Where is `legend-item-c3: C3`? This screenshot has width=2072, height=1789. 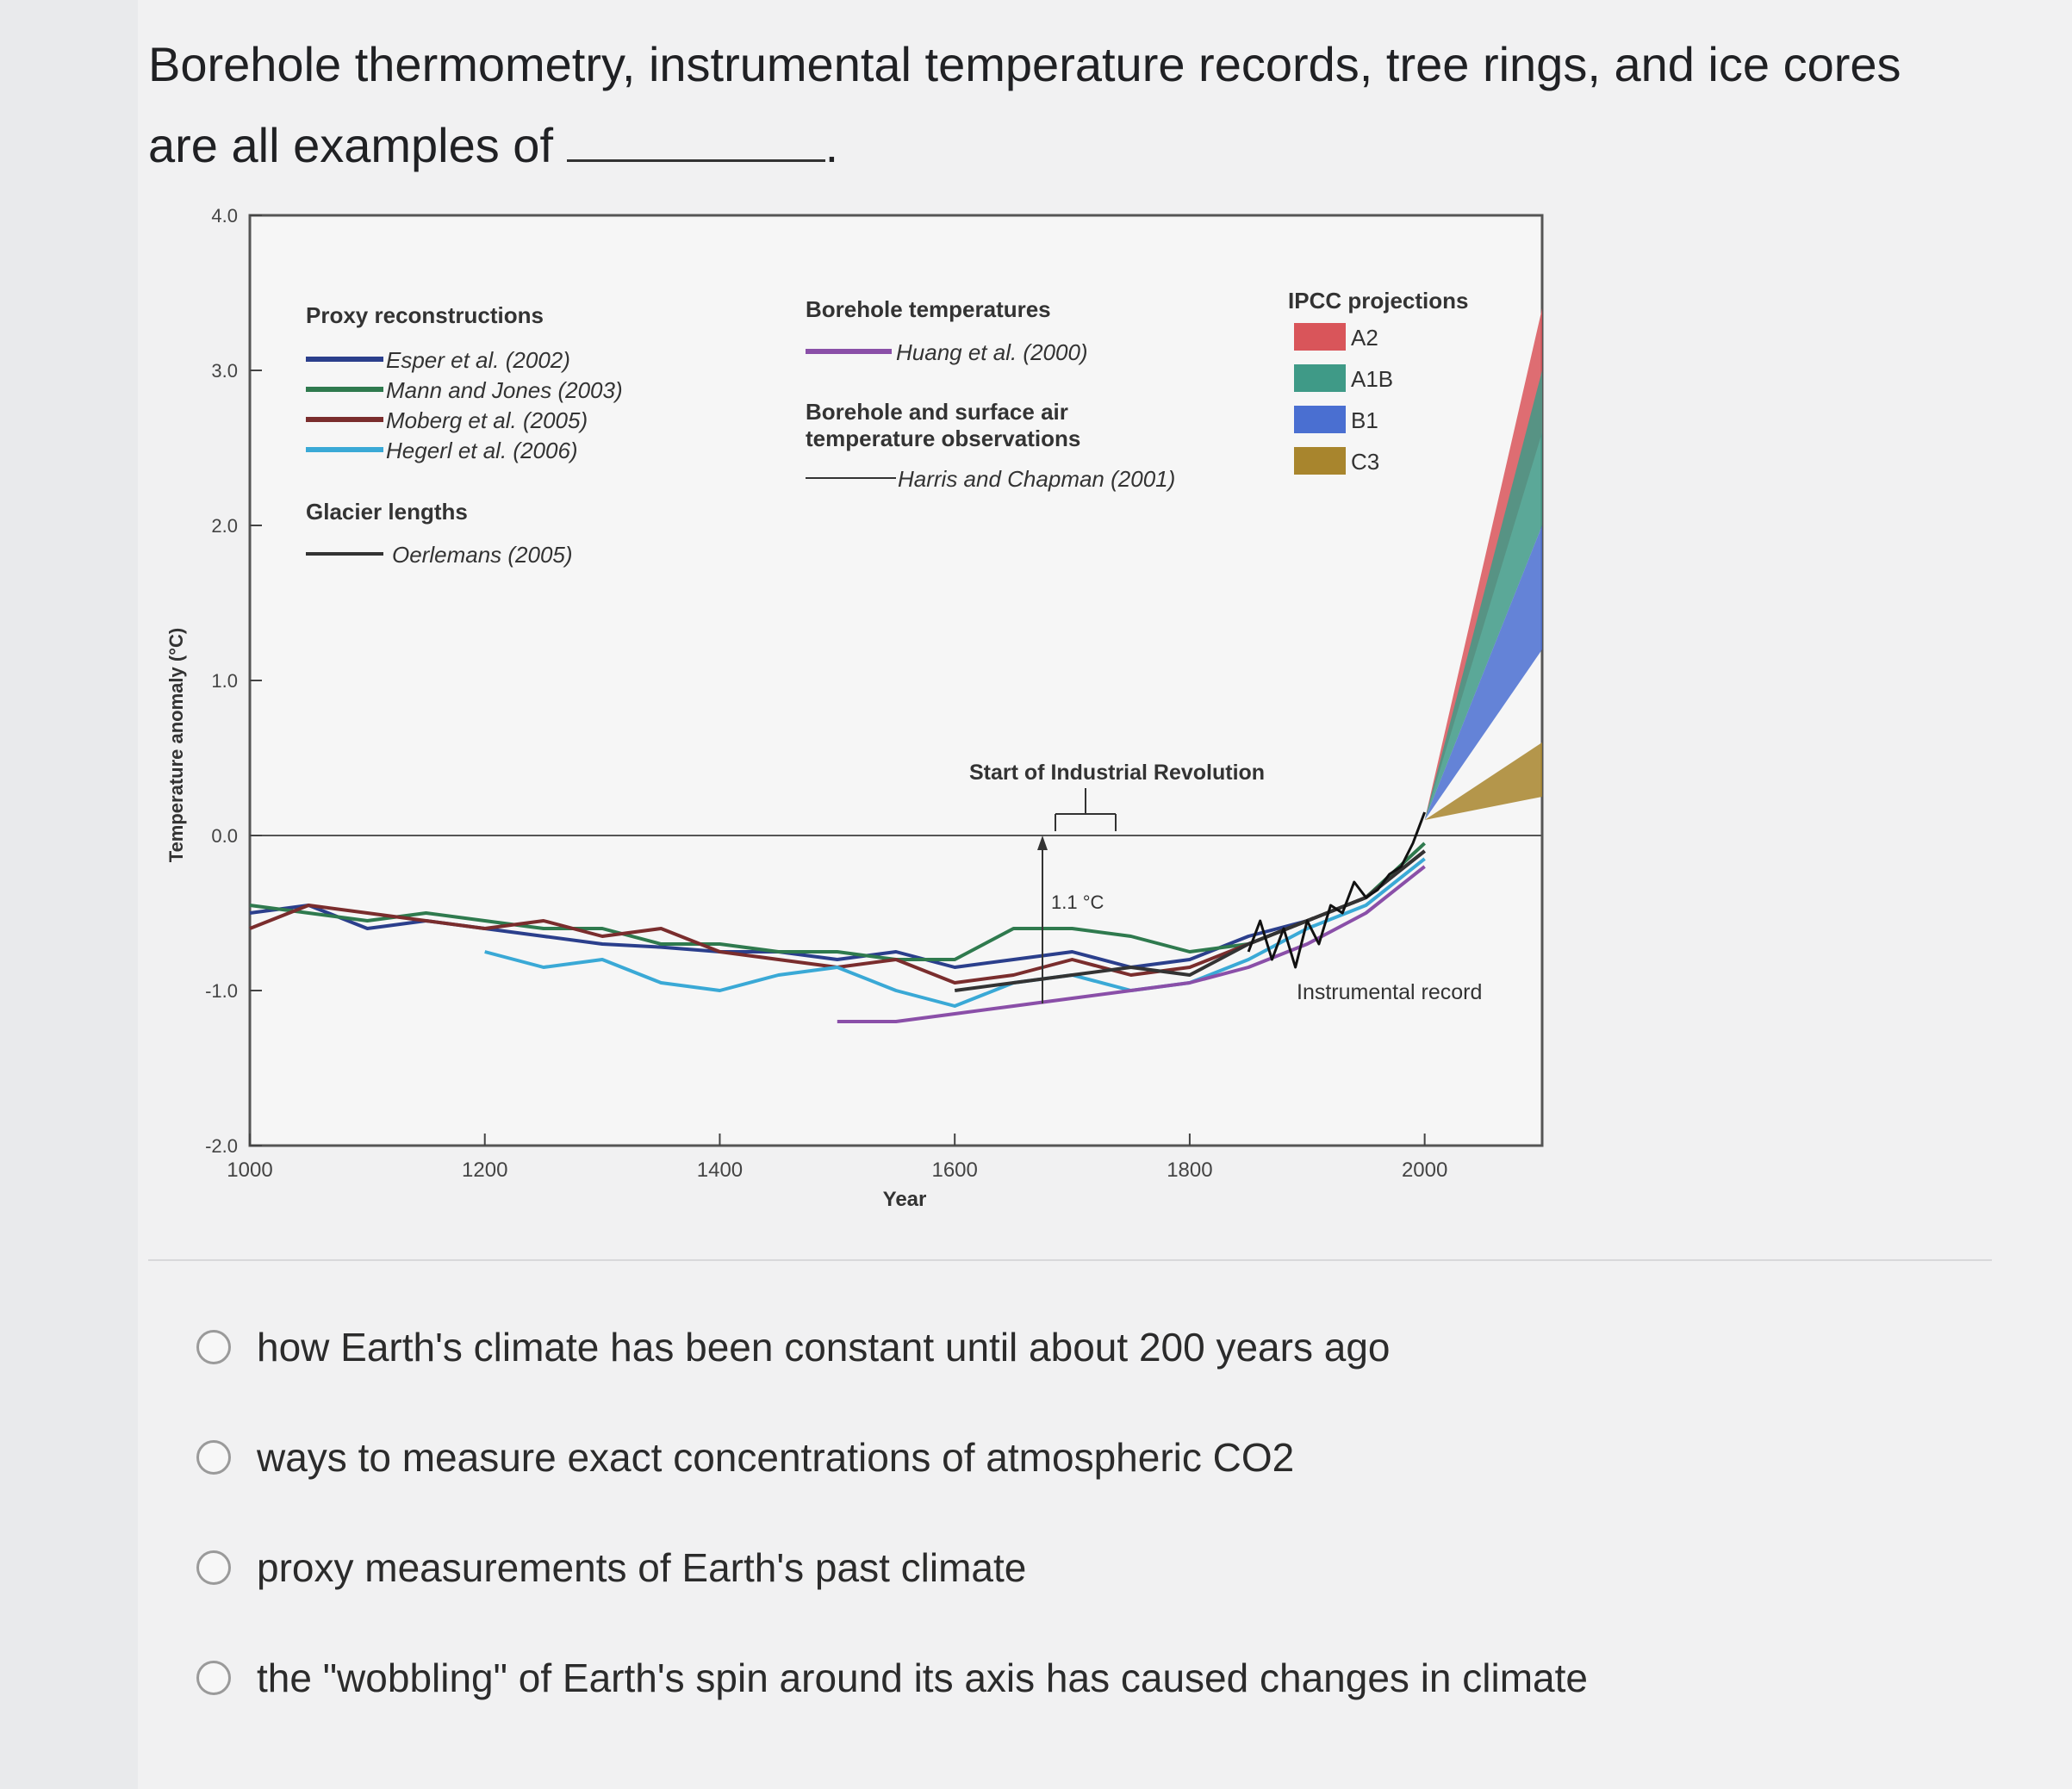
legend-item-c3: C3 is located at coordinates (1365, 462).